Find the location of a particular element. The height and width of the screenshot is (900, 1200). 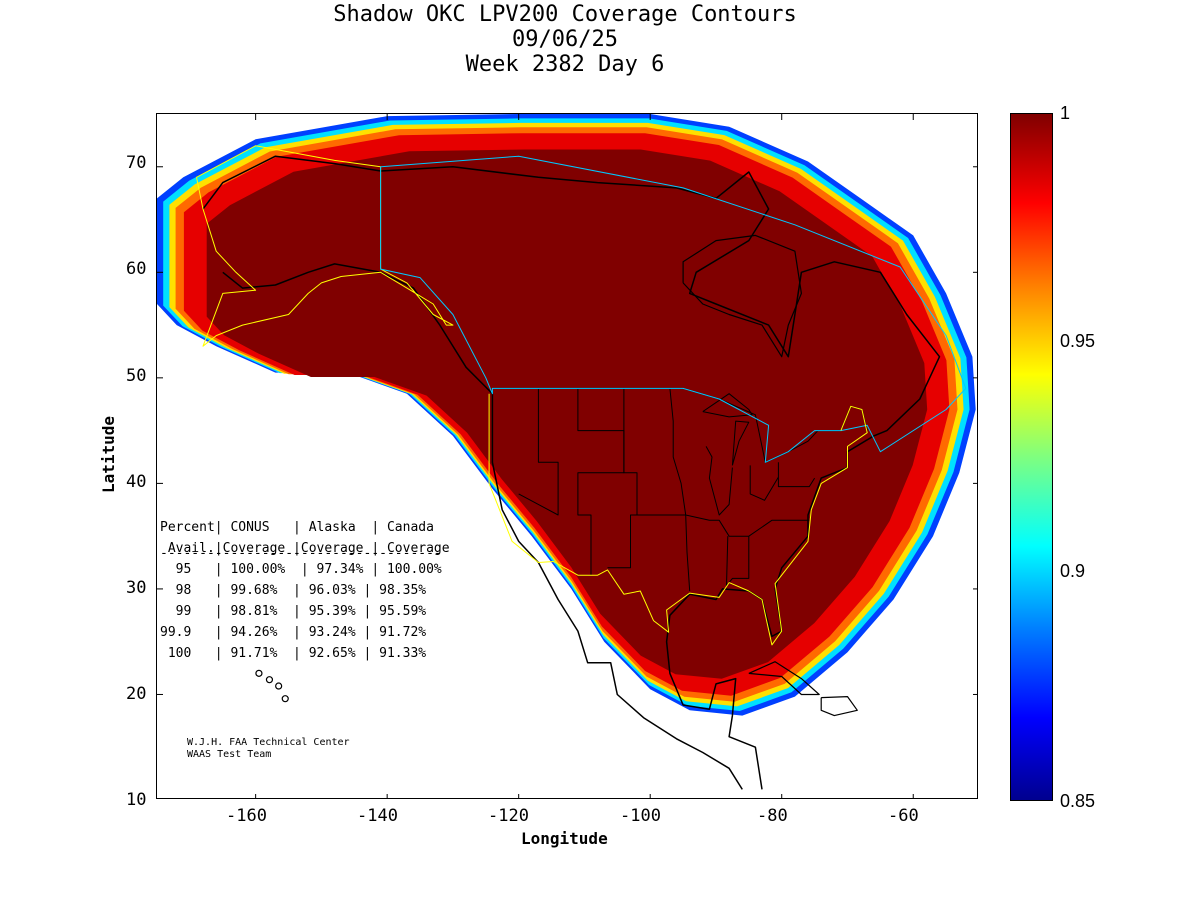

conus-boundary is located at coordinates (678, 519).